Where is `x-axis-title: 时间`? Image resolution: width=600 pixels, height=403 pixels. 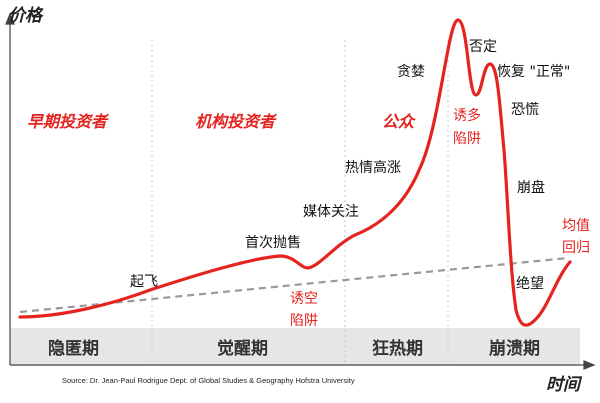 x-axis-title: 时间 is located at coordinates (564, 385).